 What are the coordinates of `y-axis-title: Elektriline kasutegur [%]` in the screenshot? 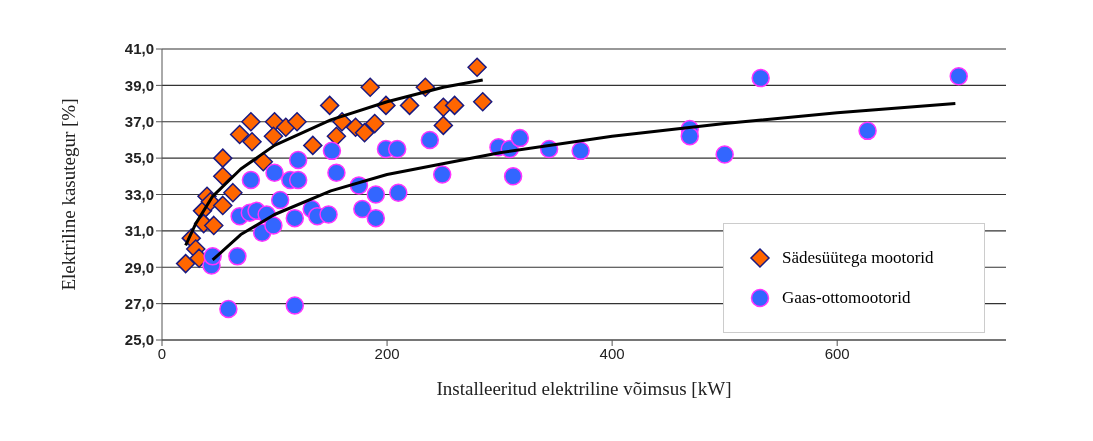 It's located at (68, 194).